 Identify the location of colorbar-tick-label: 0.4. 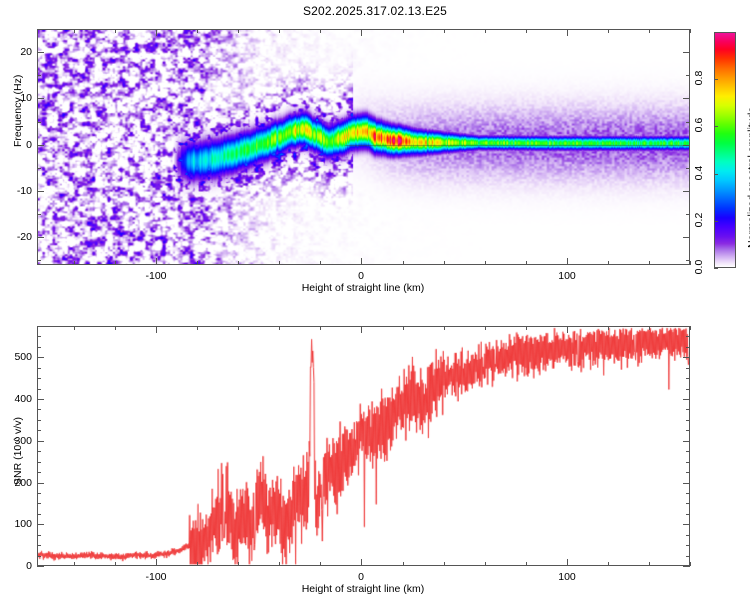
(699, 173).